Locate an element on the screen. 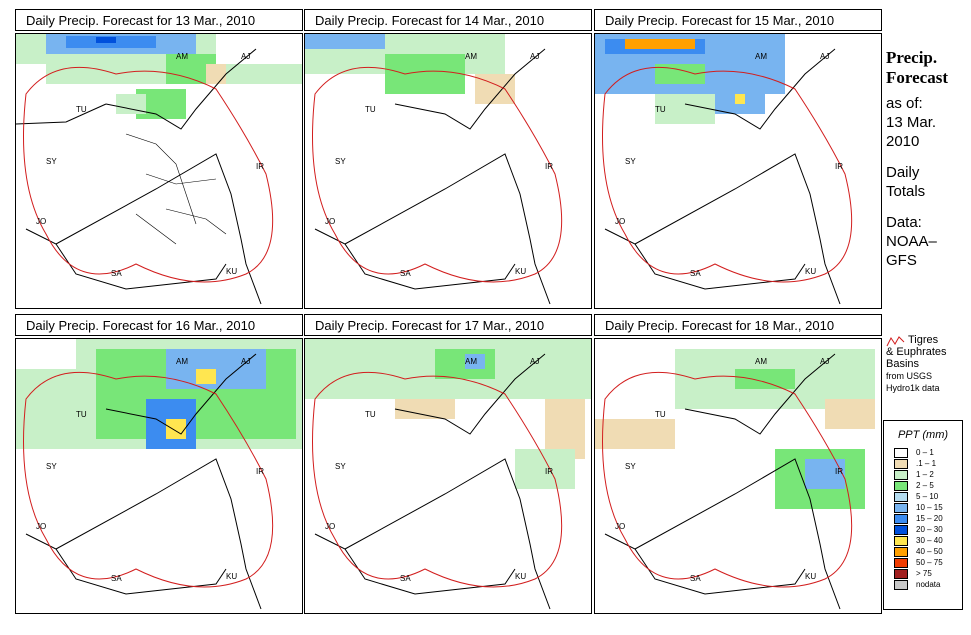  panel-title: Daily Precip. Forecast for 15 Mar., 2010 is located at coordinates (738, 20).